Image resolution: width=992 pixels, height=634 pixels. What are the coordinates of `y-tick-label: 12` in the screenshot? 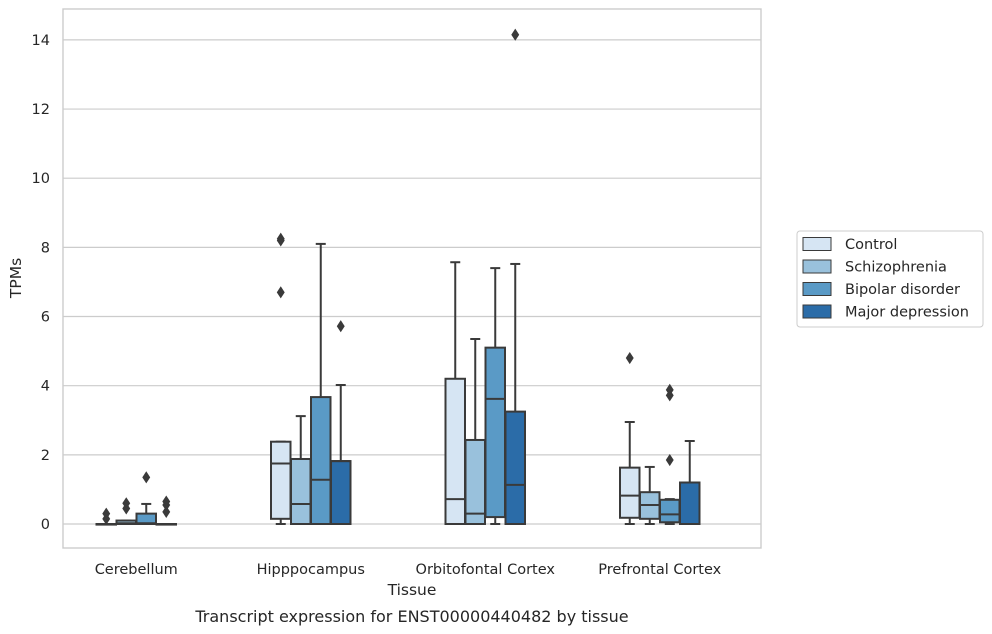 It's located at (41, 110).